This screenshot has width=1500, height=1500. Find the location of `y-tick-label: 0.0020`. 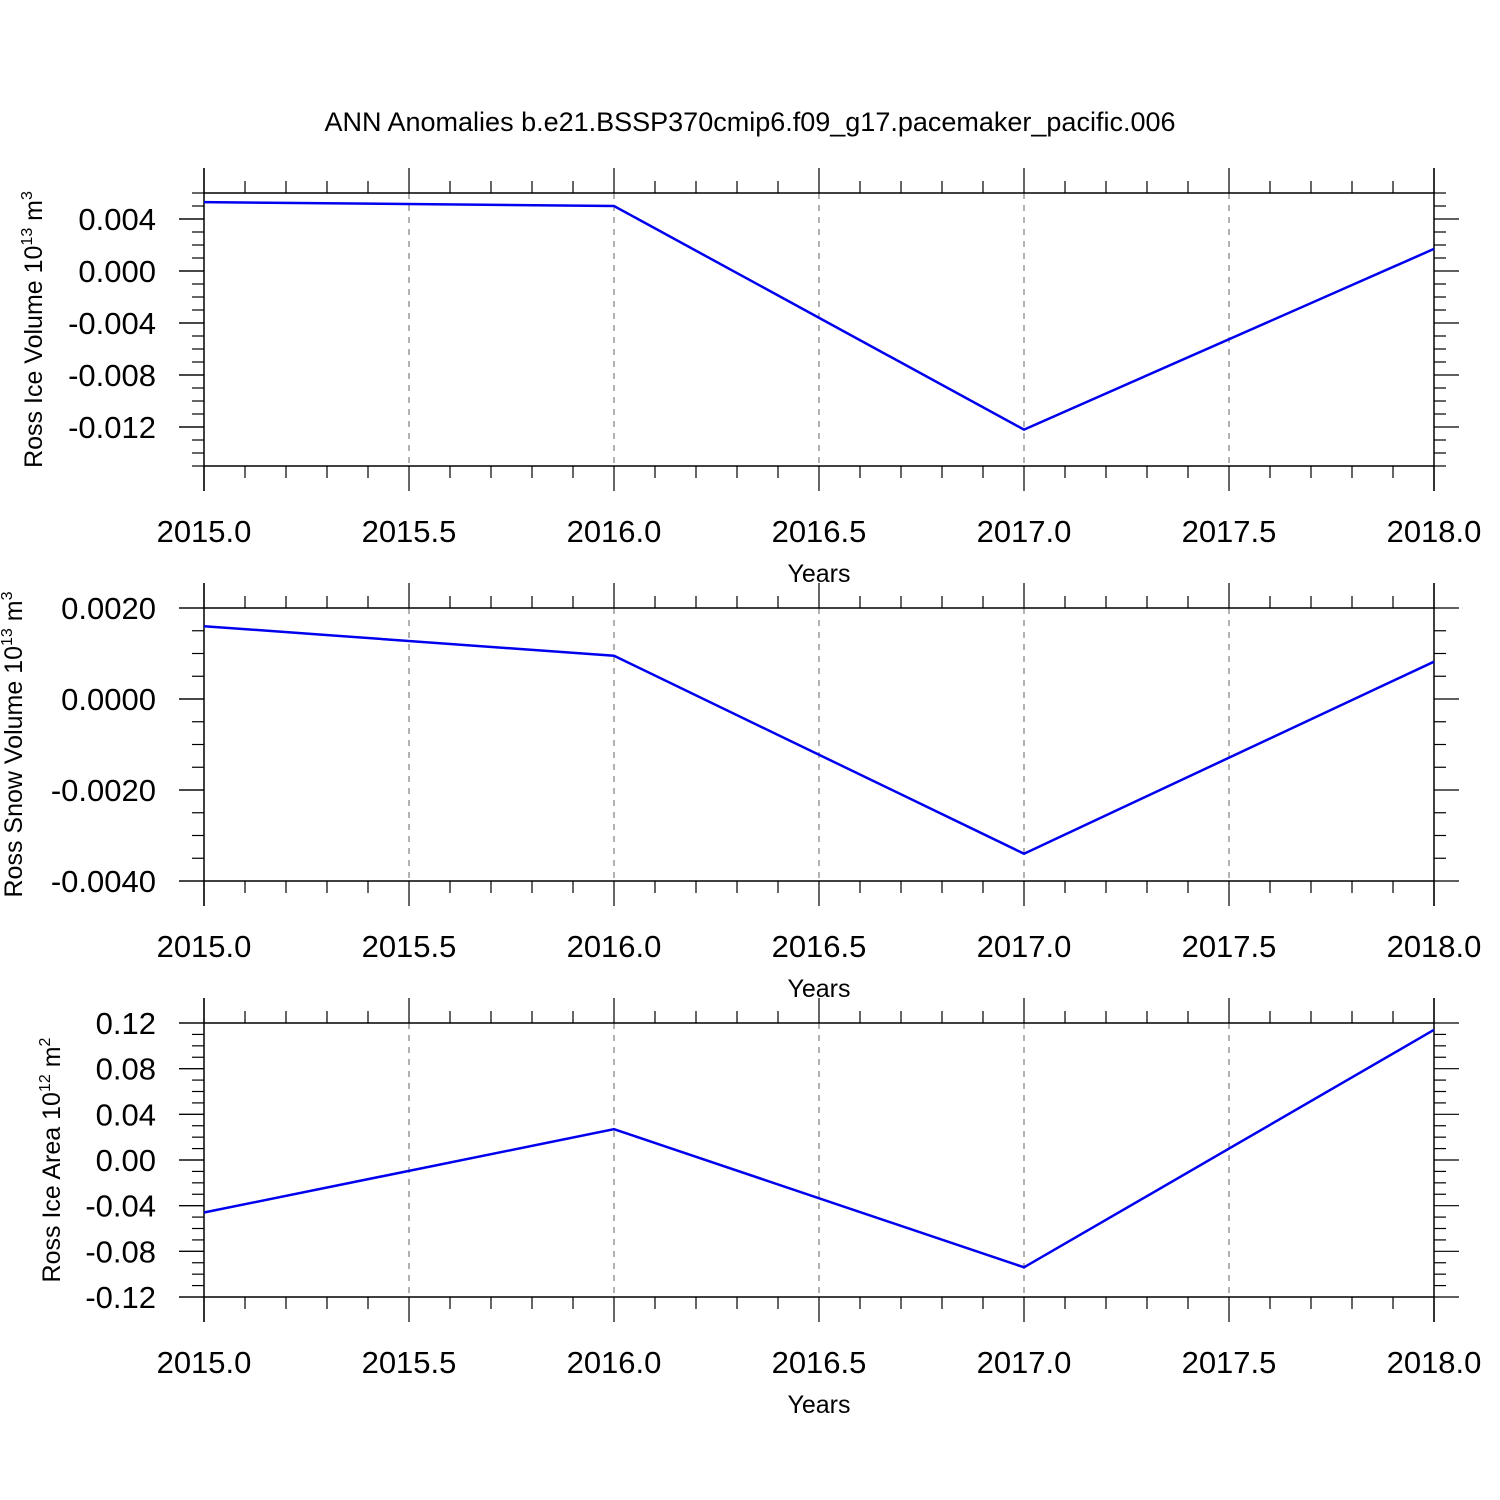

y-tick-label: 0.0020 is located at coordinates (108, 608).